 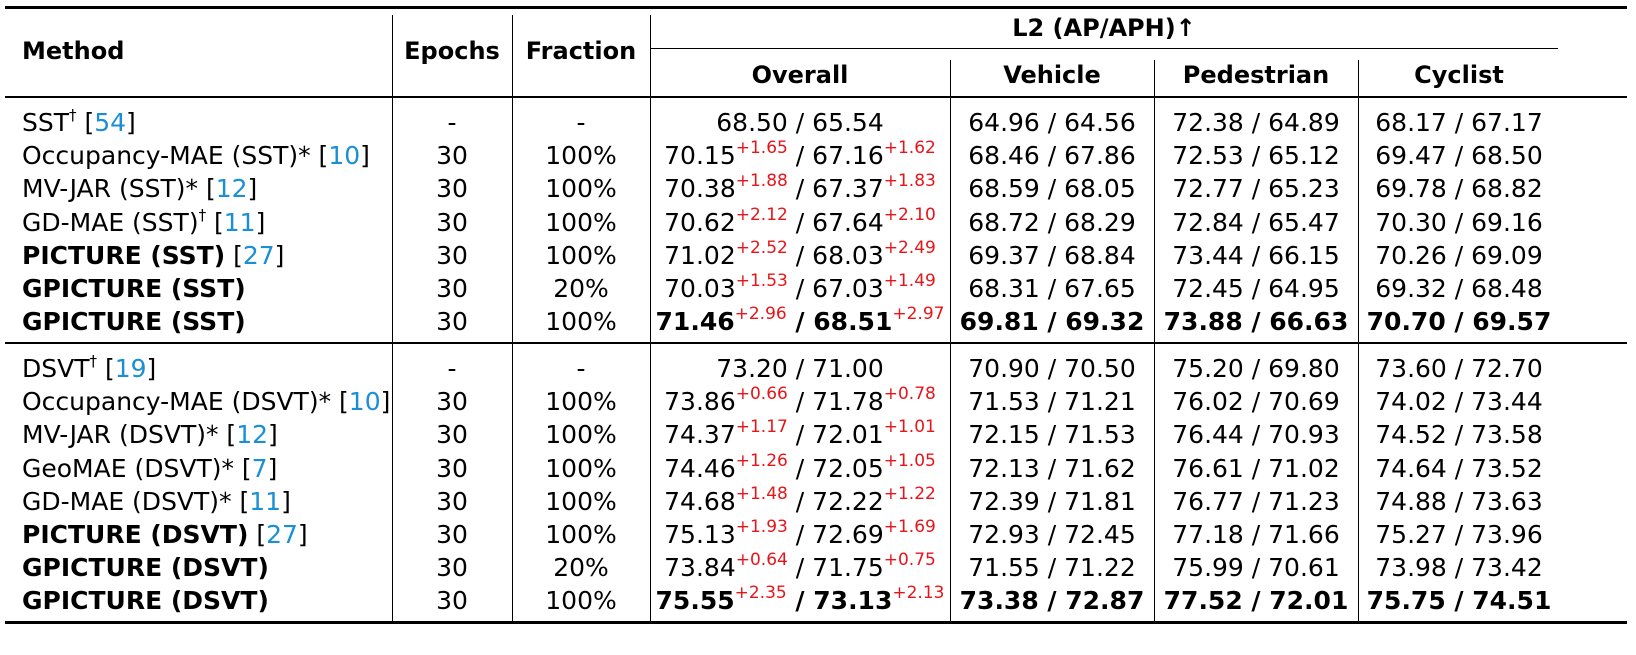 What do you see at coordinates (800, 288) in the screenshot?
I see `overall-cell: 70.03+1.53 / 67.03+1.49` at bounding box center [800, 288].